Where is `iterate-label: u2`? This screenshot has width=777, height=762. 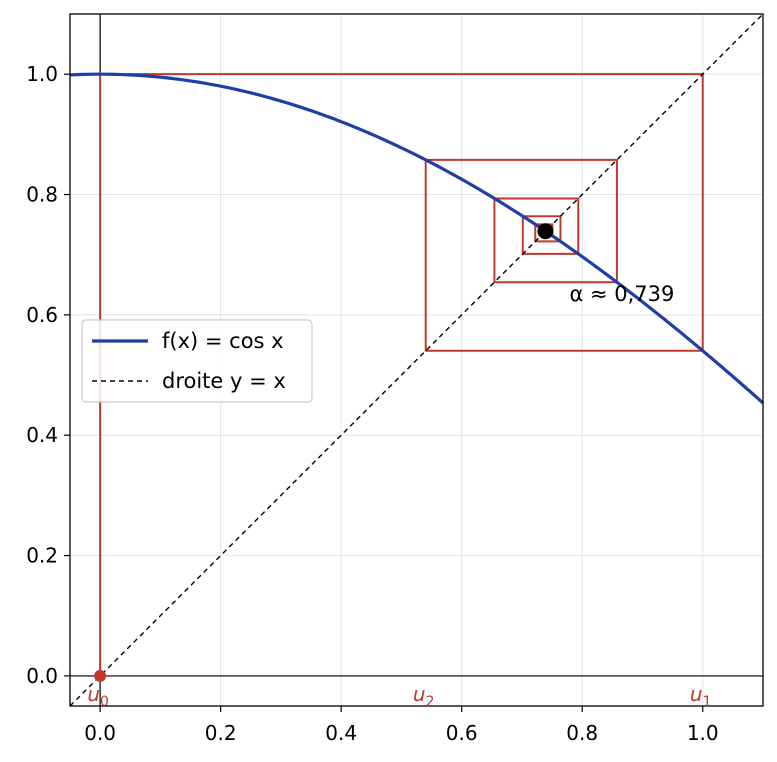 iterate-label: u2 is located at coordinates (424, 696).